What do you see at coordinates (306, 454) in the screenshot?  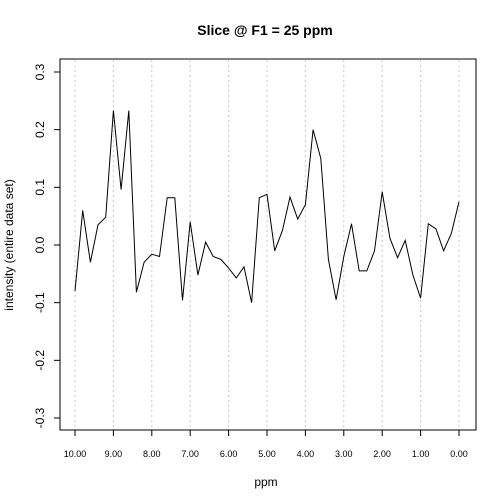 I see `x-tick-label-6: 4.00` at bounding box center [306, 454].